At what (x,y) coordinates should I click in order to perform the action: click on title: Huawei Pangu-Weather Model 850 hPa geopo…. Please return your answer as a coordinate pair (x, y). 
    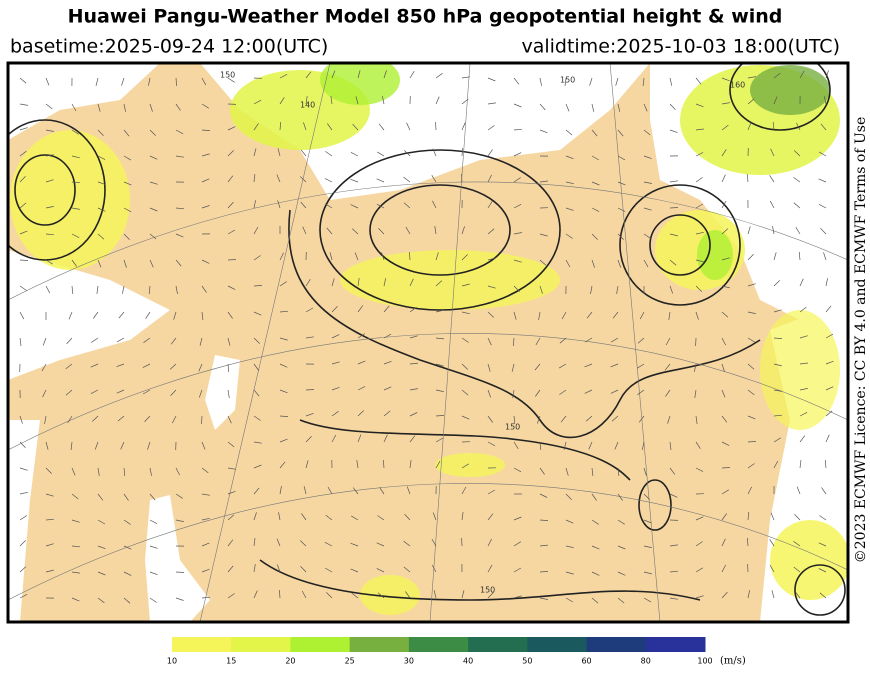
    Looking at the image, I should click on (425, 17).